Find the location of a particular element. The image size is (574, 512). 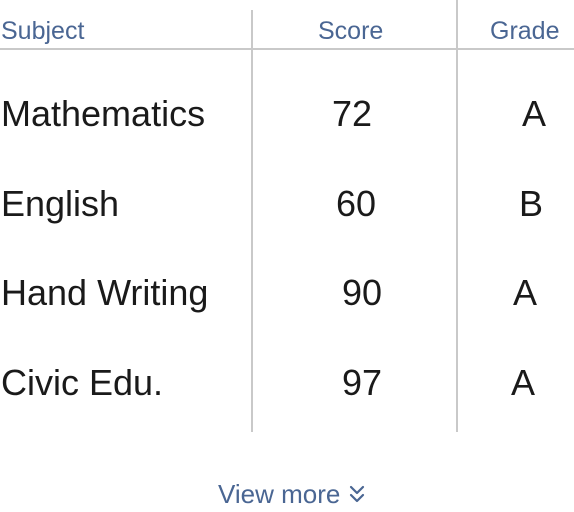

table-row-subject: English is located at coordinates (60, 203).